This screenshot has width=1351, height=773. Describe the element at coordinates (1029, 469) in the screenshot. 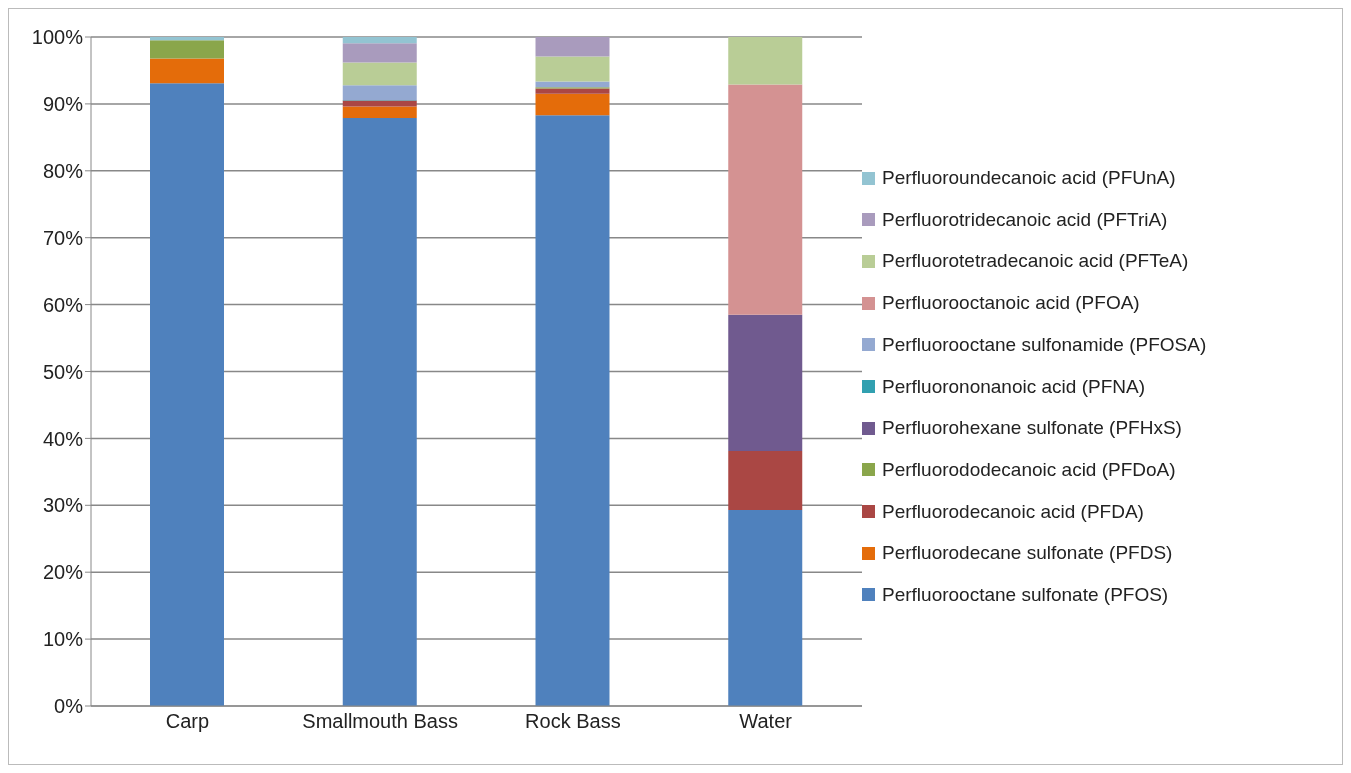

I see `legend-label: Perfluorododecanoic acid (PFDoA)` at that location.